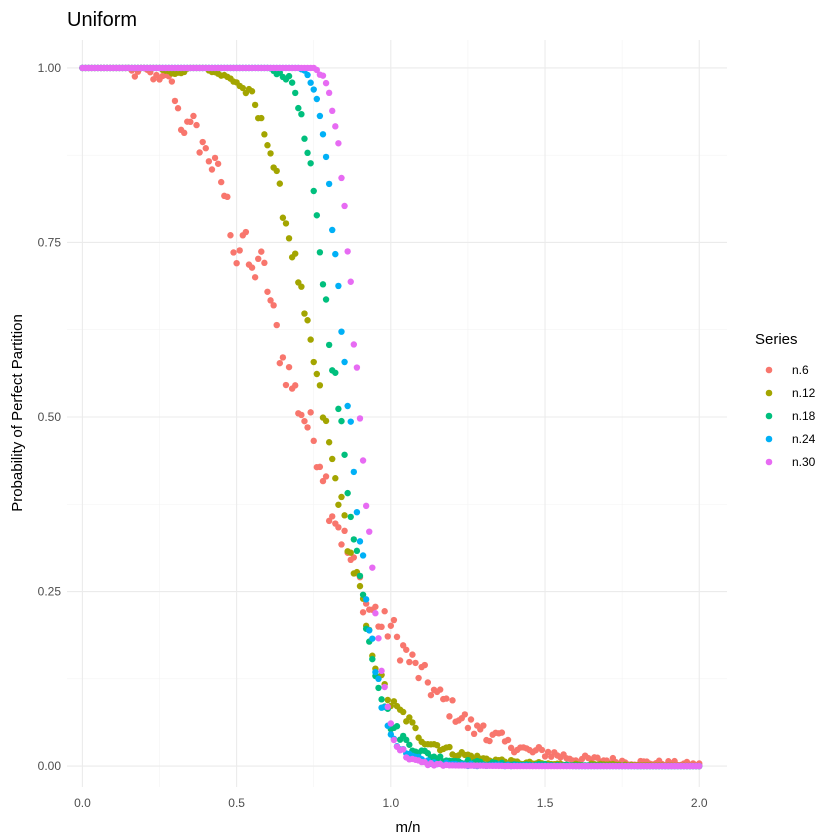  I want to click on legend-label: n.18, so click(804, 416).